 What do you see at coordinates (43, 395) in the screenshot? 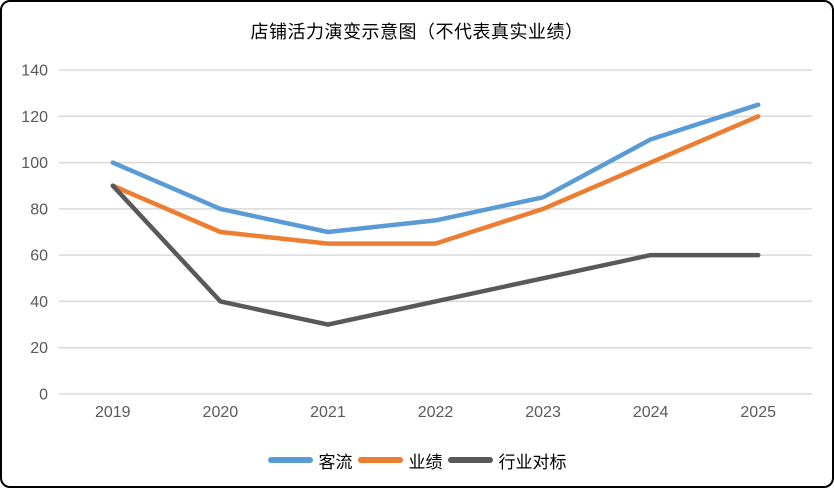
I see `y-tick-label: 0` at bounding box center [43, 395].